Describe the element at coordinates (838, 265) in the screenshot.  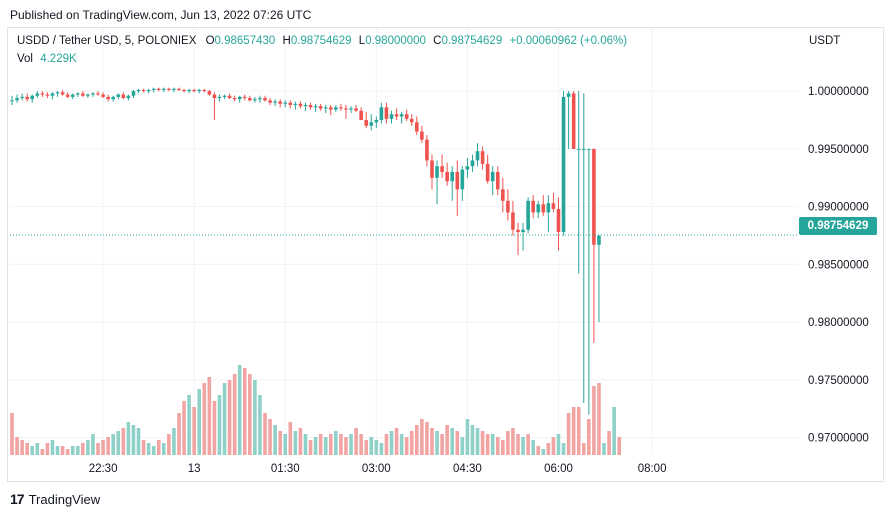
I see `y-tick-label: 0.98500000` at that location.